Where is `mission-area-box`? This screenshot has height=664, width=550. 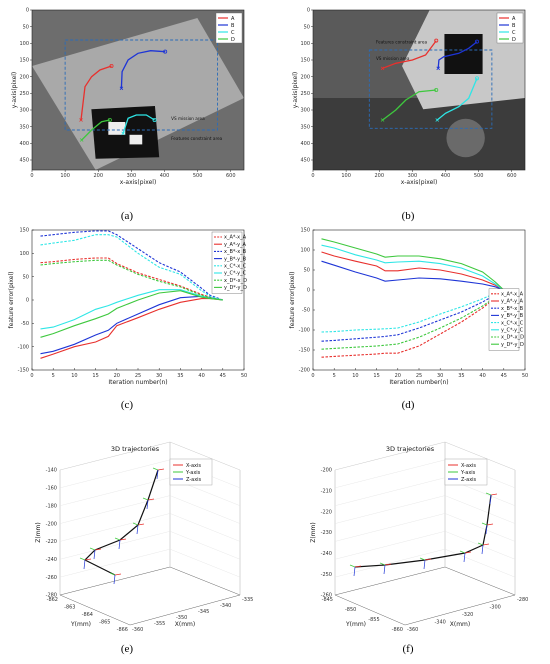
mission-area-box is located at coordinates (430, 89).